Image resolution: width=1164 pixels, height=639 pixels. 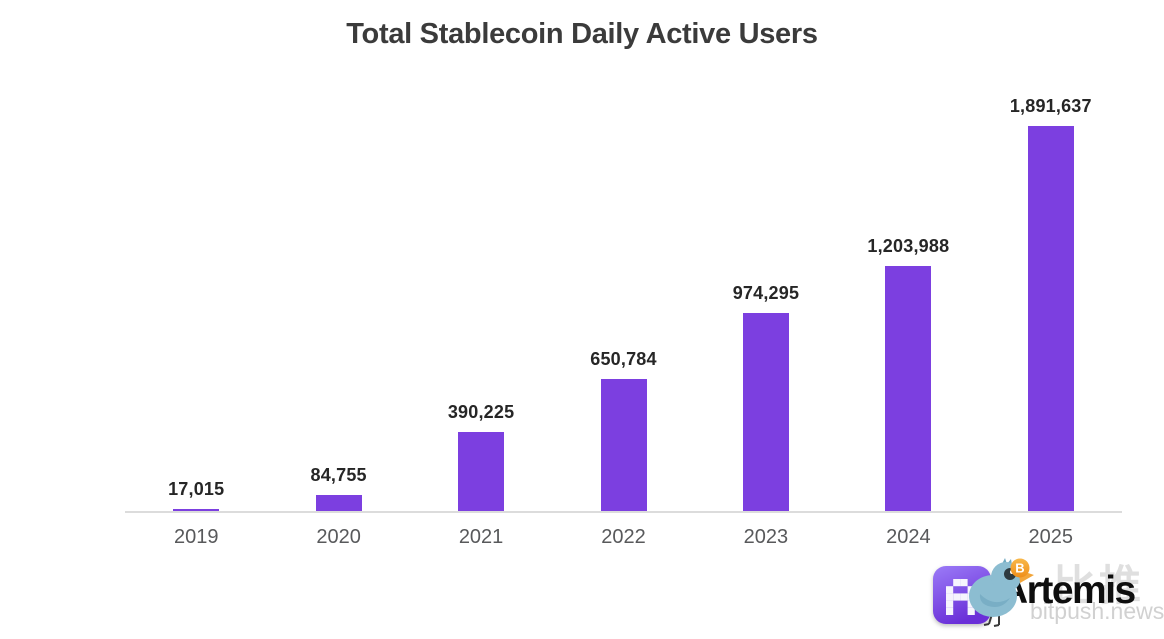 I want to click on chart-title: Total Stablecoin Daily Active Users, so click(x=582, y=34).